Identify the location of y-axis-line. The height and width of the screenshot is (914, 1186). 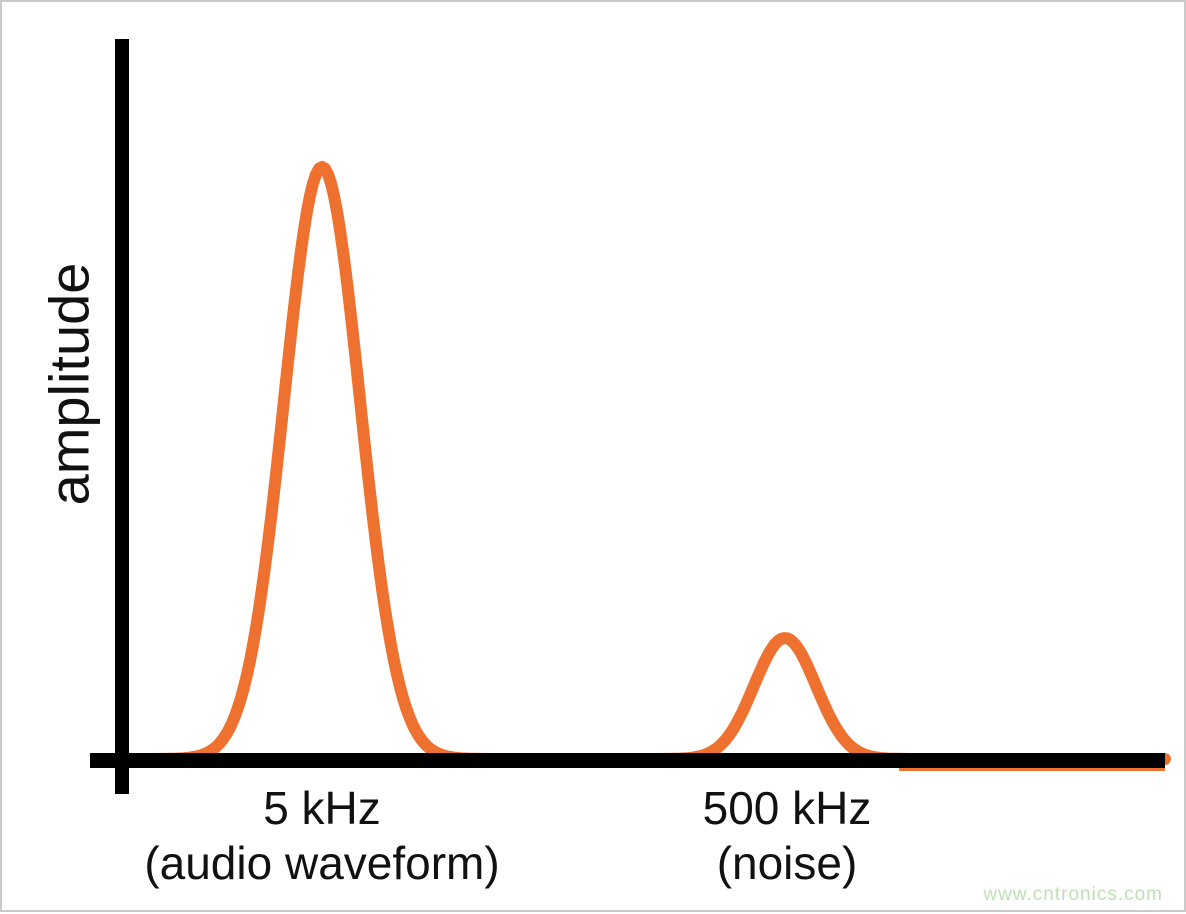
(122, 416).